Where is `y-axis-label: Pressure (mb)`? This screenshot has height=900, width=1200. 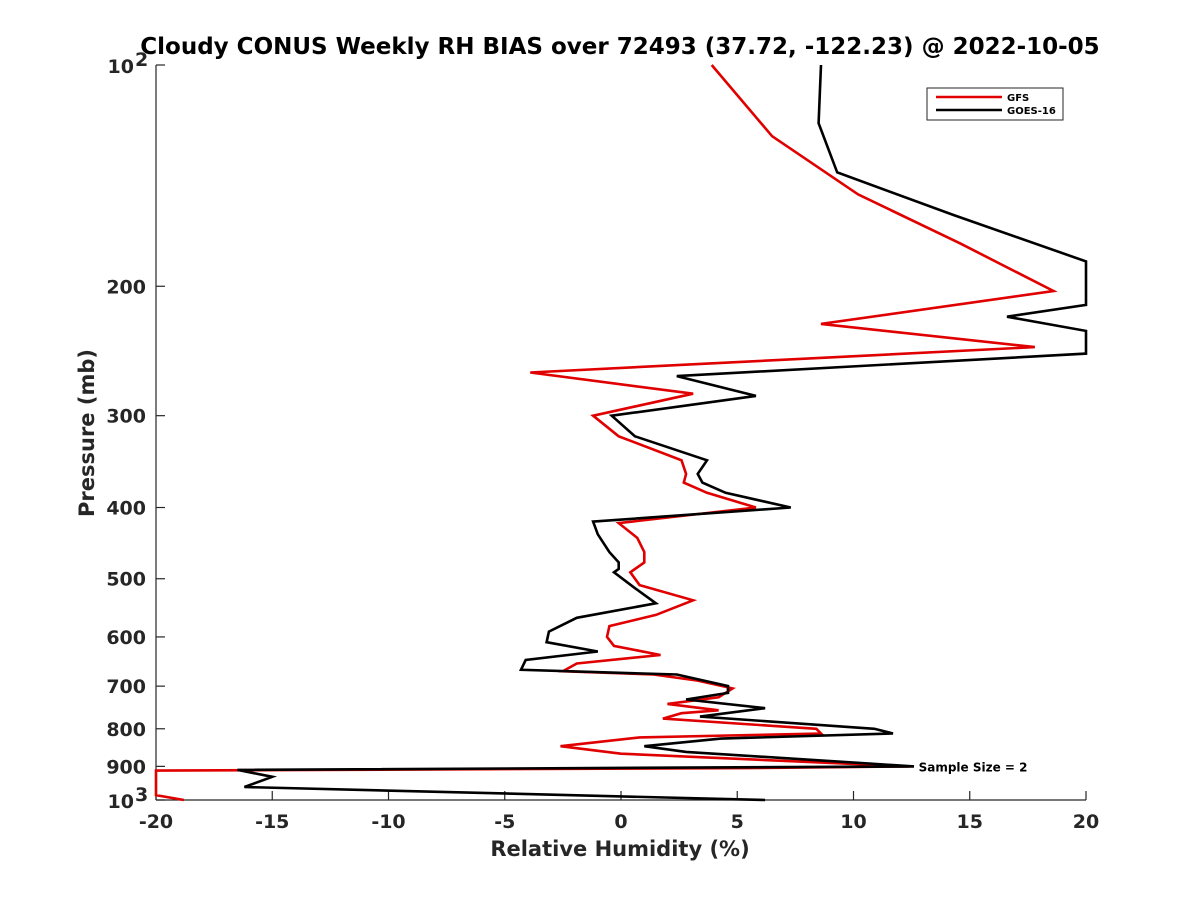
y-axis-label: Pressure (mb) is located at coordinates (87, 433).